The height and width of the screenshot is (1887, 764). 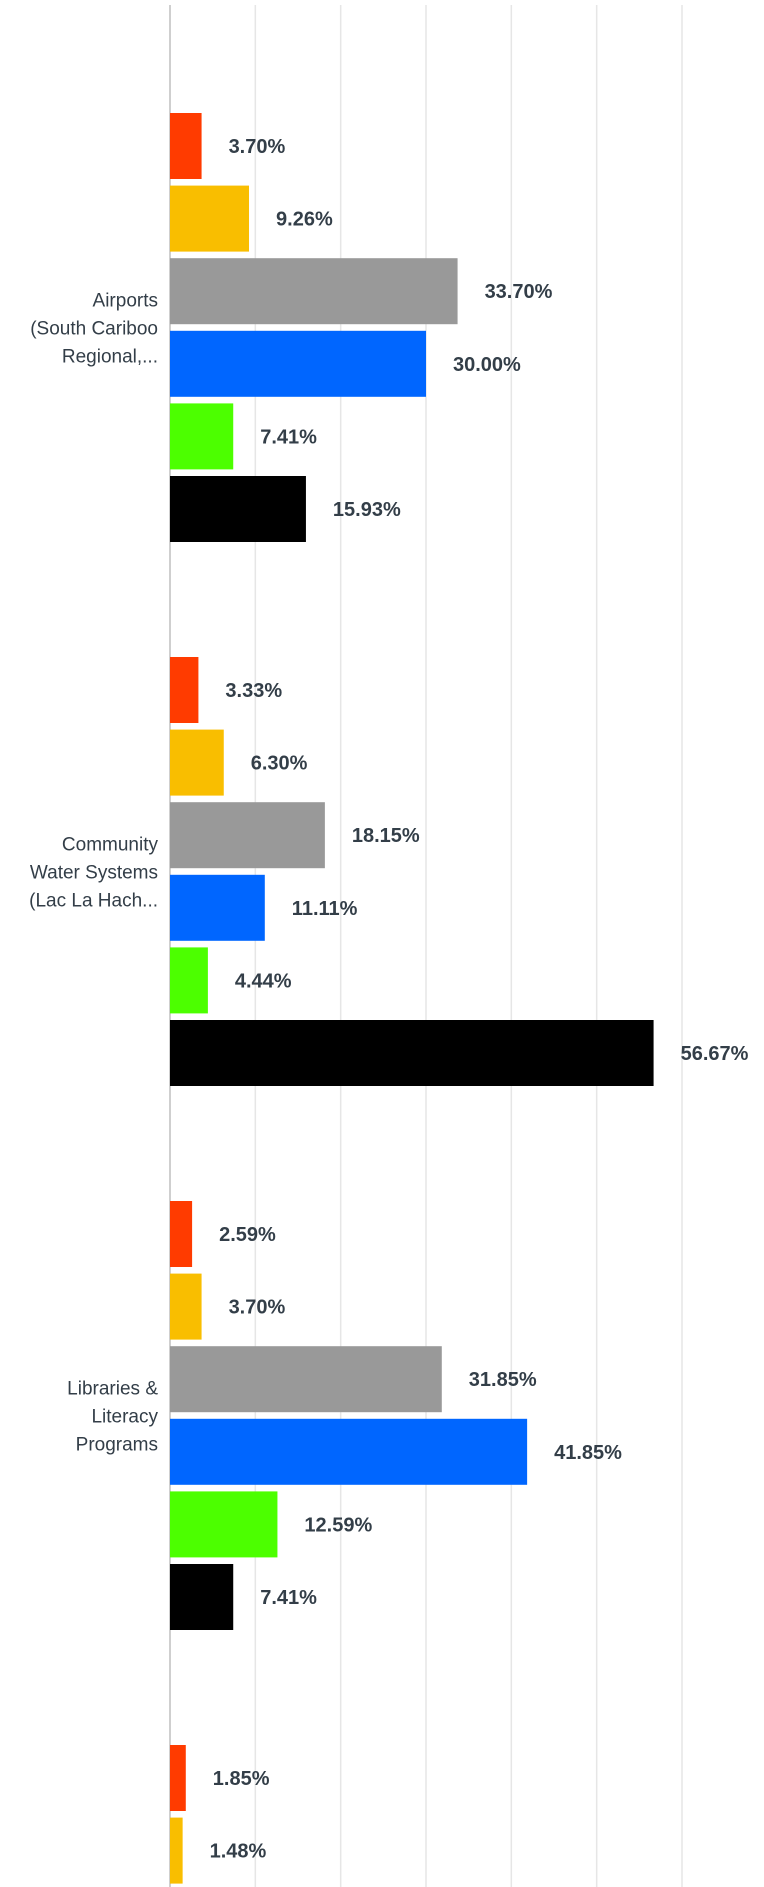 I want to click on data-label: 12.59%, so click(x=338, y=1525).